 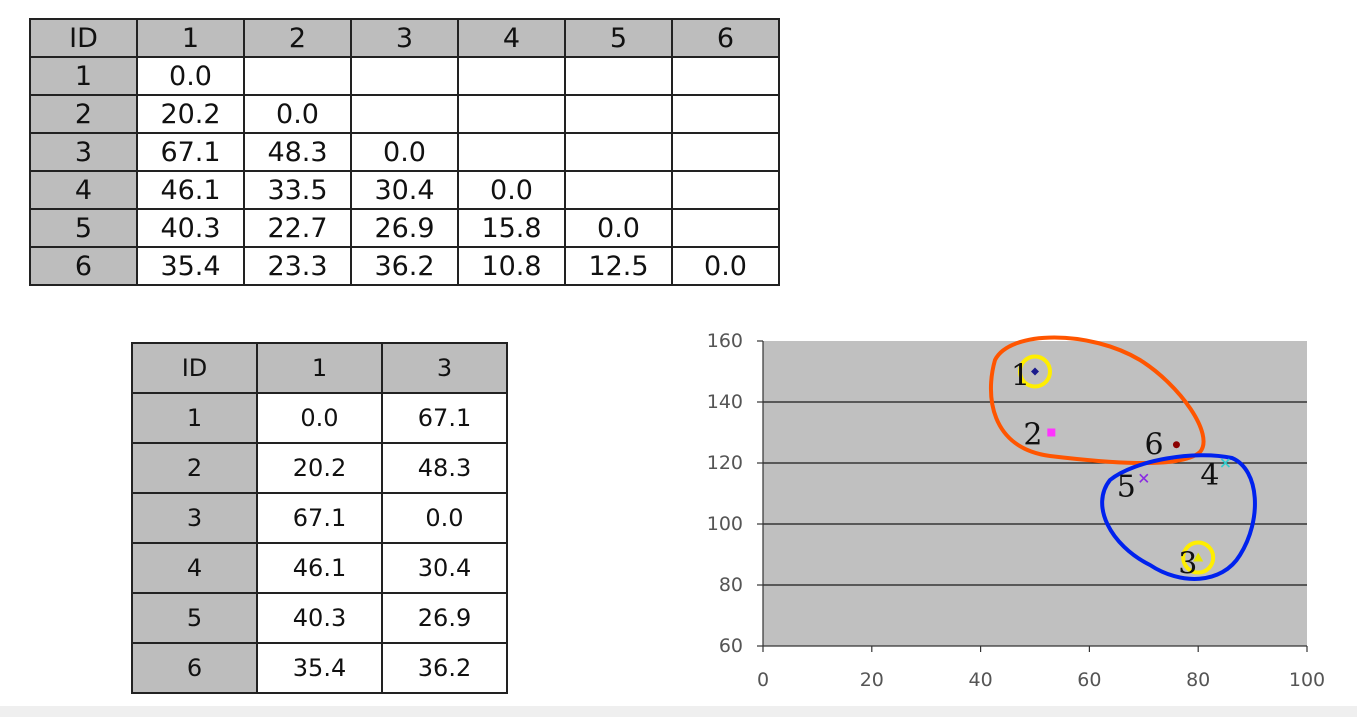 What do you see at coordinates (1187, 564) in the screenshot?
I see `point-label: 3` at bounding box center [1187, 564].